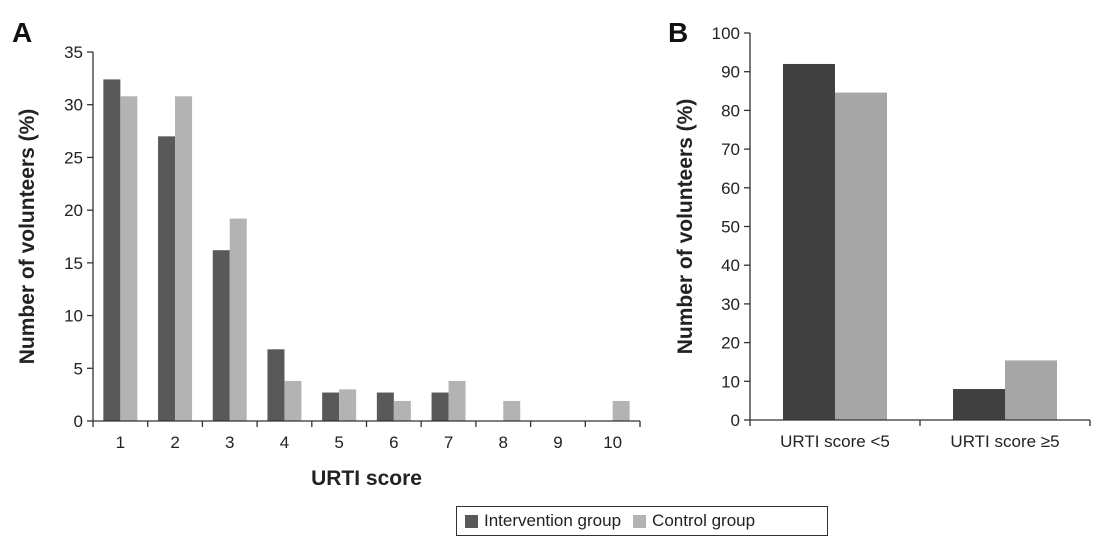 This screenshot has height=538, width=1097. Describe the element at coordinates (678, 32) in the screenshot. I see `panel-label-b: B` at that location.